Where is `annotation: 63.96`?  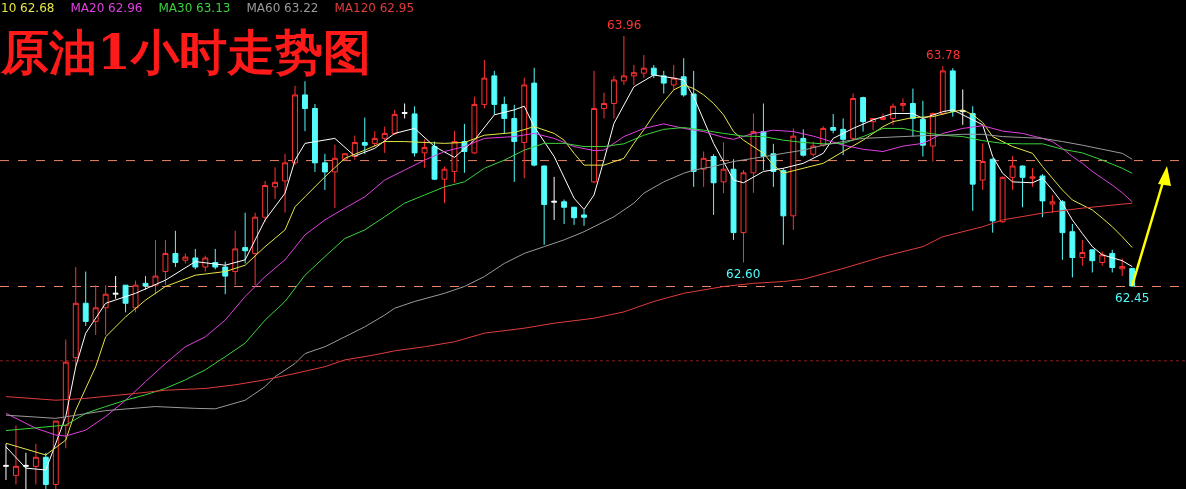 annotation: 63.96 is located at coordinates (624, 25).